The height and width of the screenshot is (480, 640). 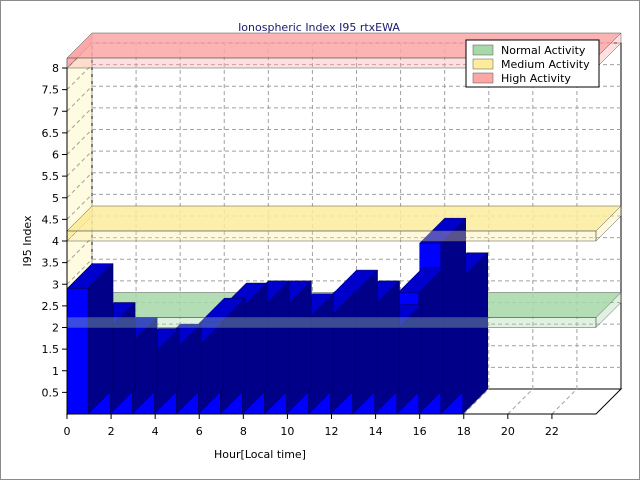 I want to click on y-tick-label: 1.5, so click(x=51, y=349).